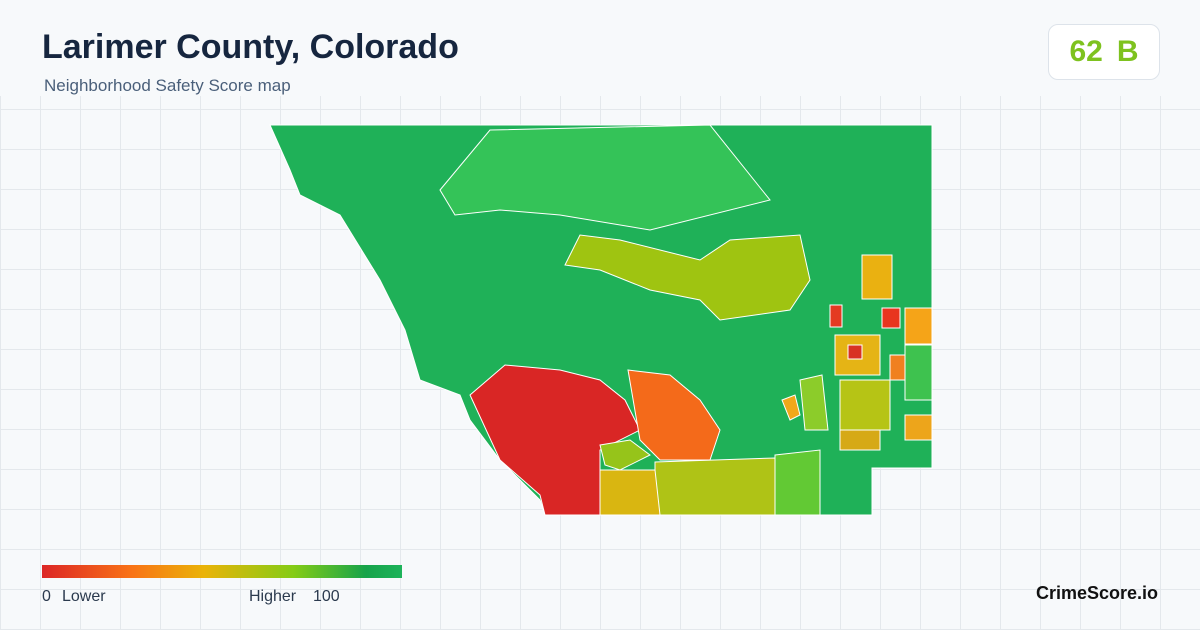 The width and height of the screenshot is (1200, 630). Describe the element at coordinates (46, 596) in the screenshot. I see `legend-min: 0` at that location.